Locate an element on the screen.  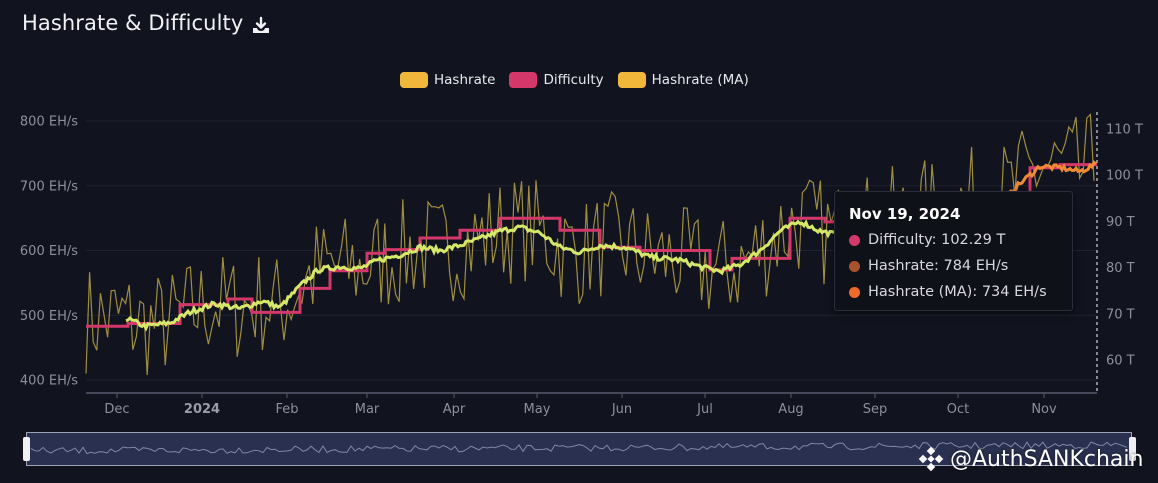
y-right-tick-label: 110 T is located at coordinates (1124, 130).